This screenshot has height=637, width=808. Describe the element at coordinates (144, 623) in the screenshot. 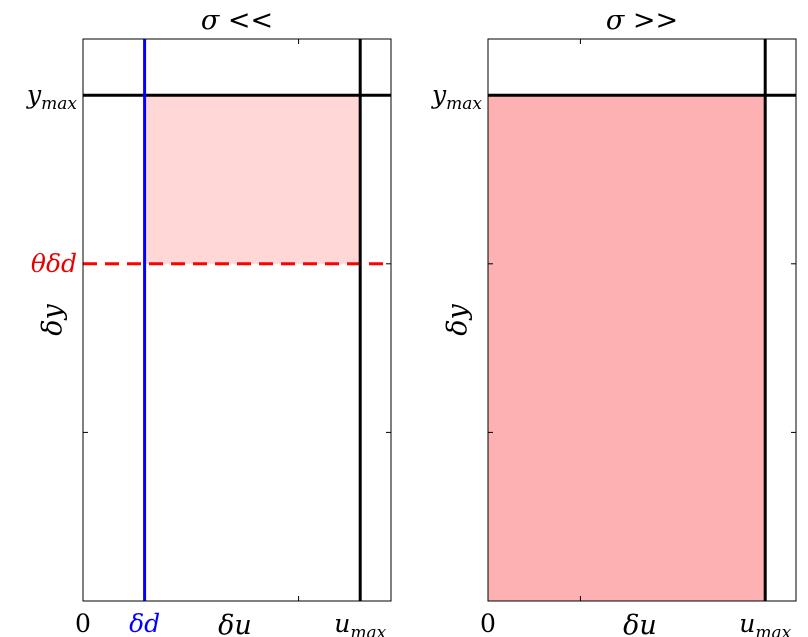

I see `chart-1-x-tick-label-1: δd` at that location.